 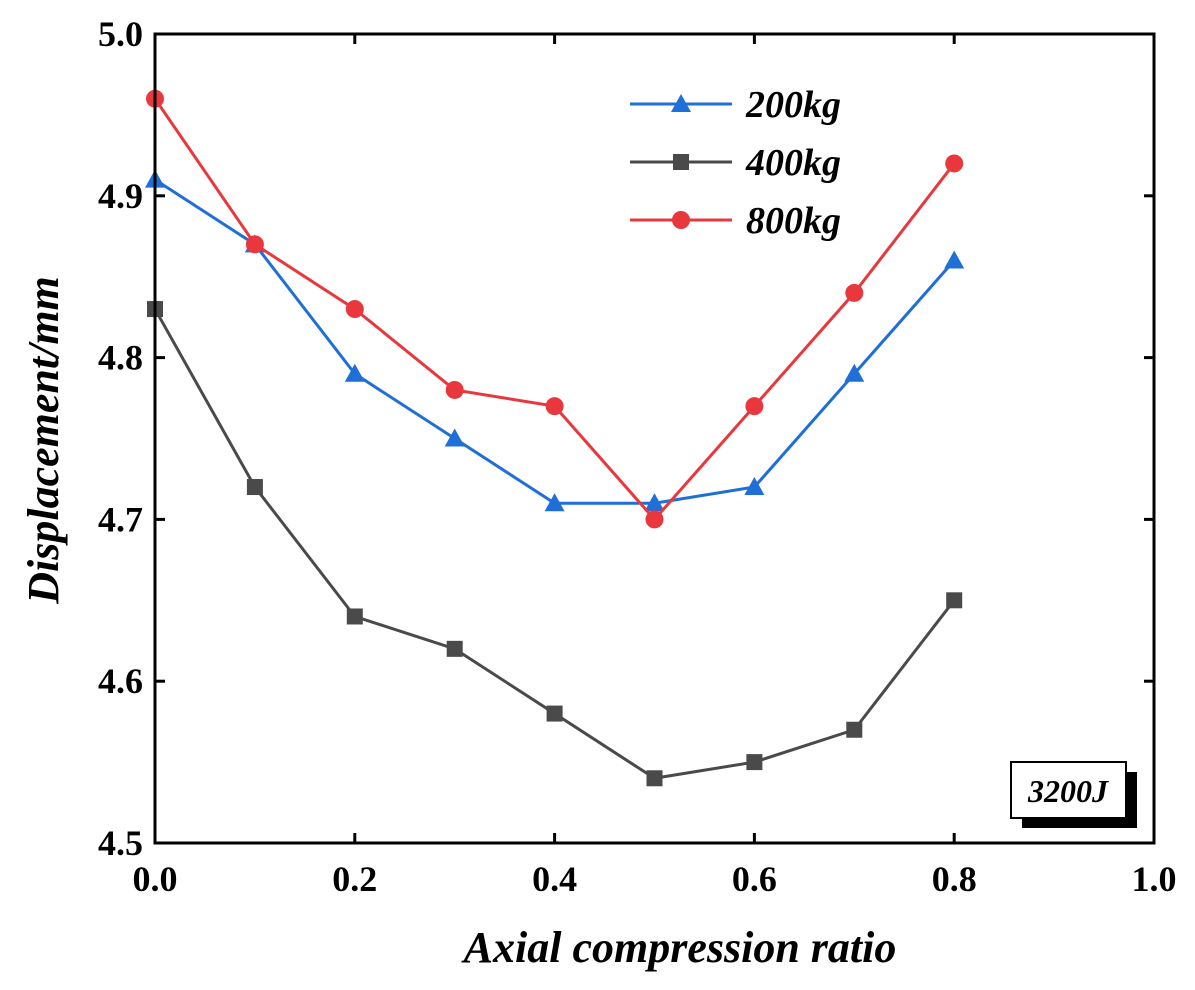 What do you see at coordinates (354, 879) in the screenshot?
I see `x-tick-label: 0.2` at bounding box center [354, 879].